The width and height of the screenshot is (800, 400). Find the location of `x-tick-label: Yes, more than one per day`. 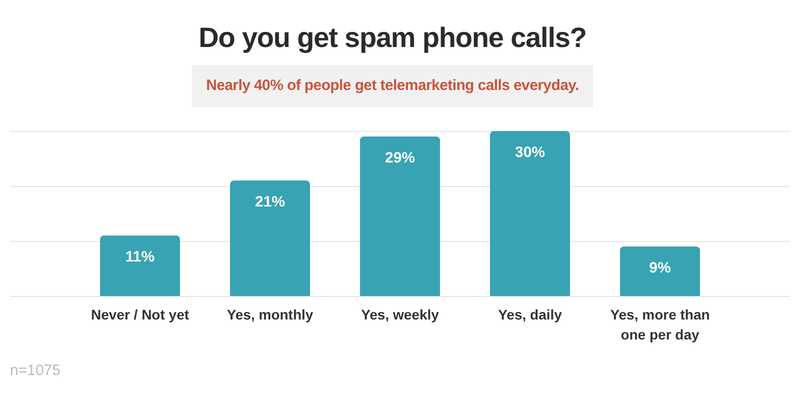

x-tick-label: Yes, more than one per day is located at coordinates (660, 324).